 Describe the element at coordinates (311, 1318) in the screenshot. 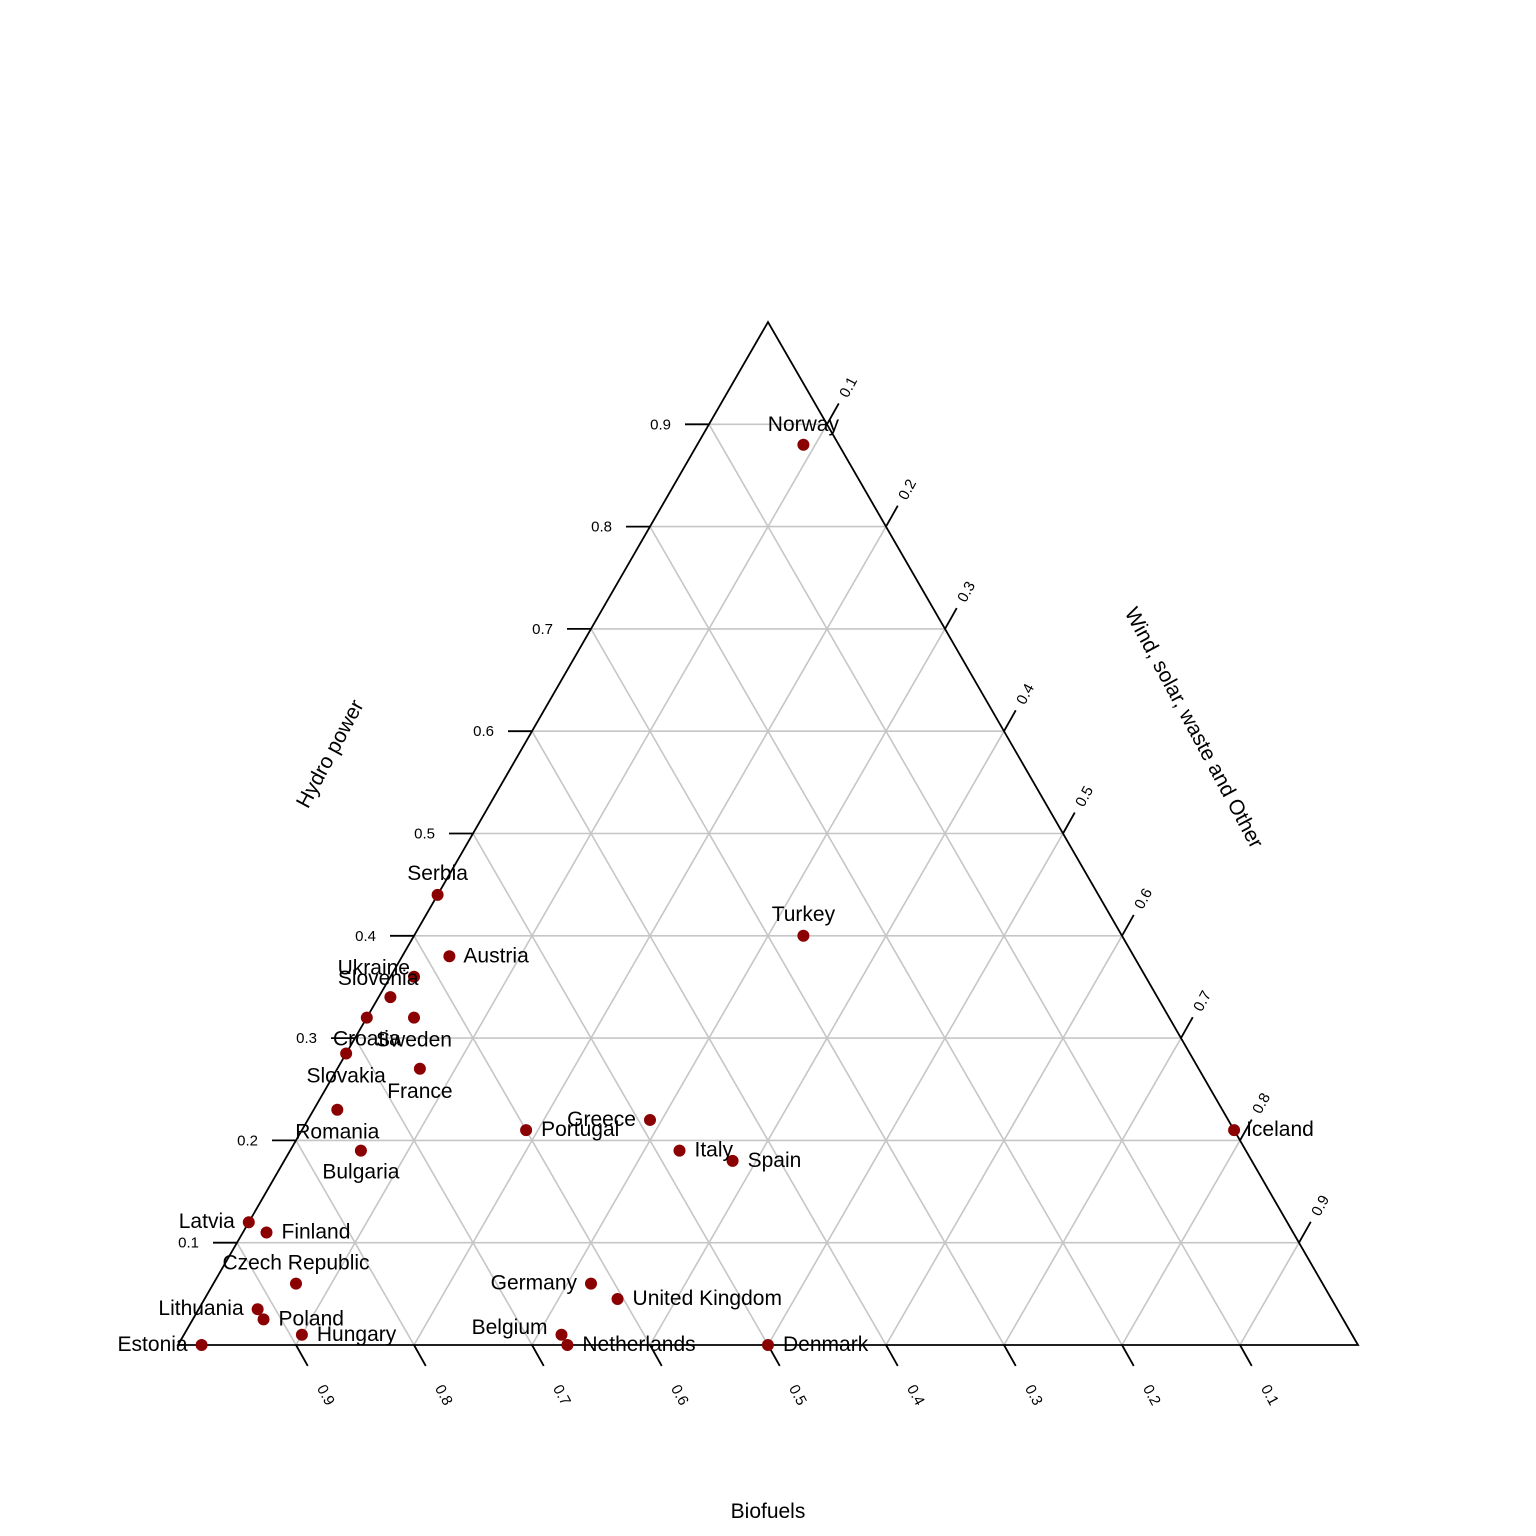

I see `label-poland: Poland` at that location.